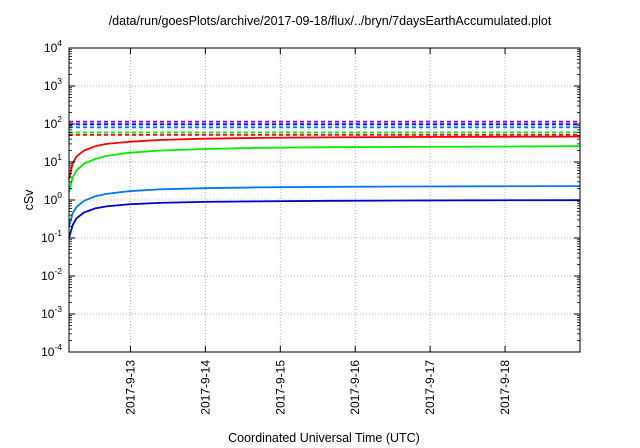 The width and height of the screenshot is (640, 448). What do you see at coordinates (280, 387) in the screenshot?
I see `x-tick-label: 2017-9-15` at bounding box center [280, 387].